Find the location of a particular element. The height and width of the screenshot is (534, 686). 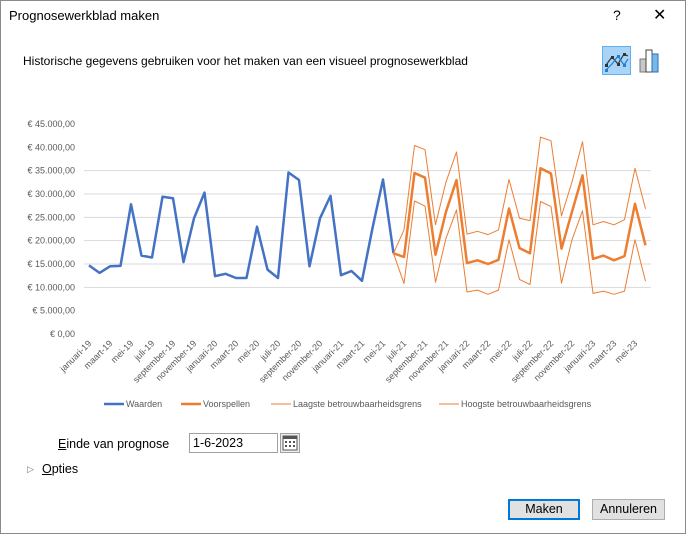

line-chart-icon is located at coordinates (616, 60).